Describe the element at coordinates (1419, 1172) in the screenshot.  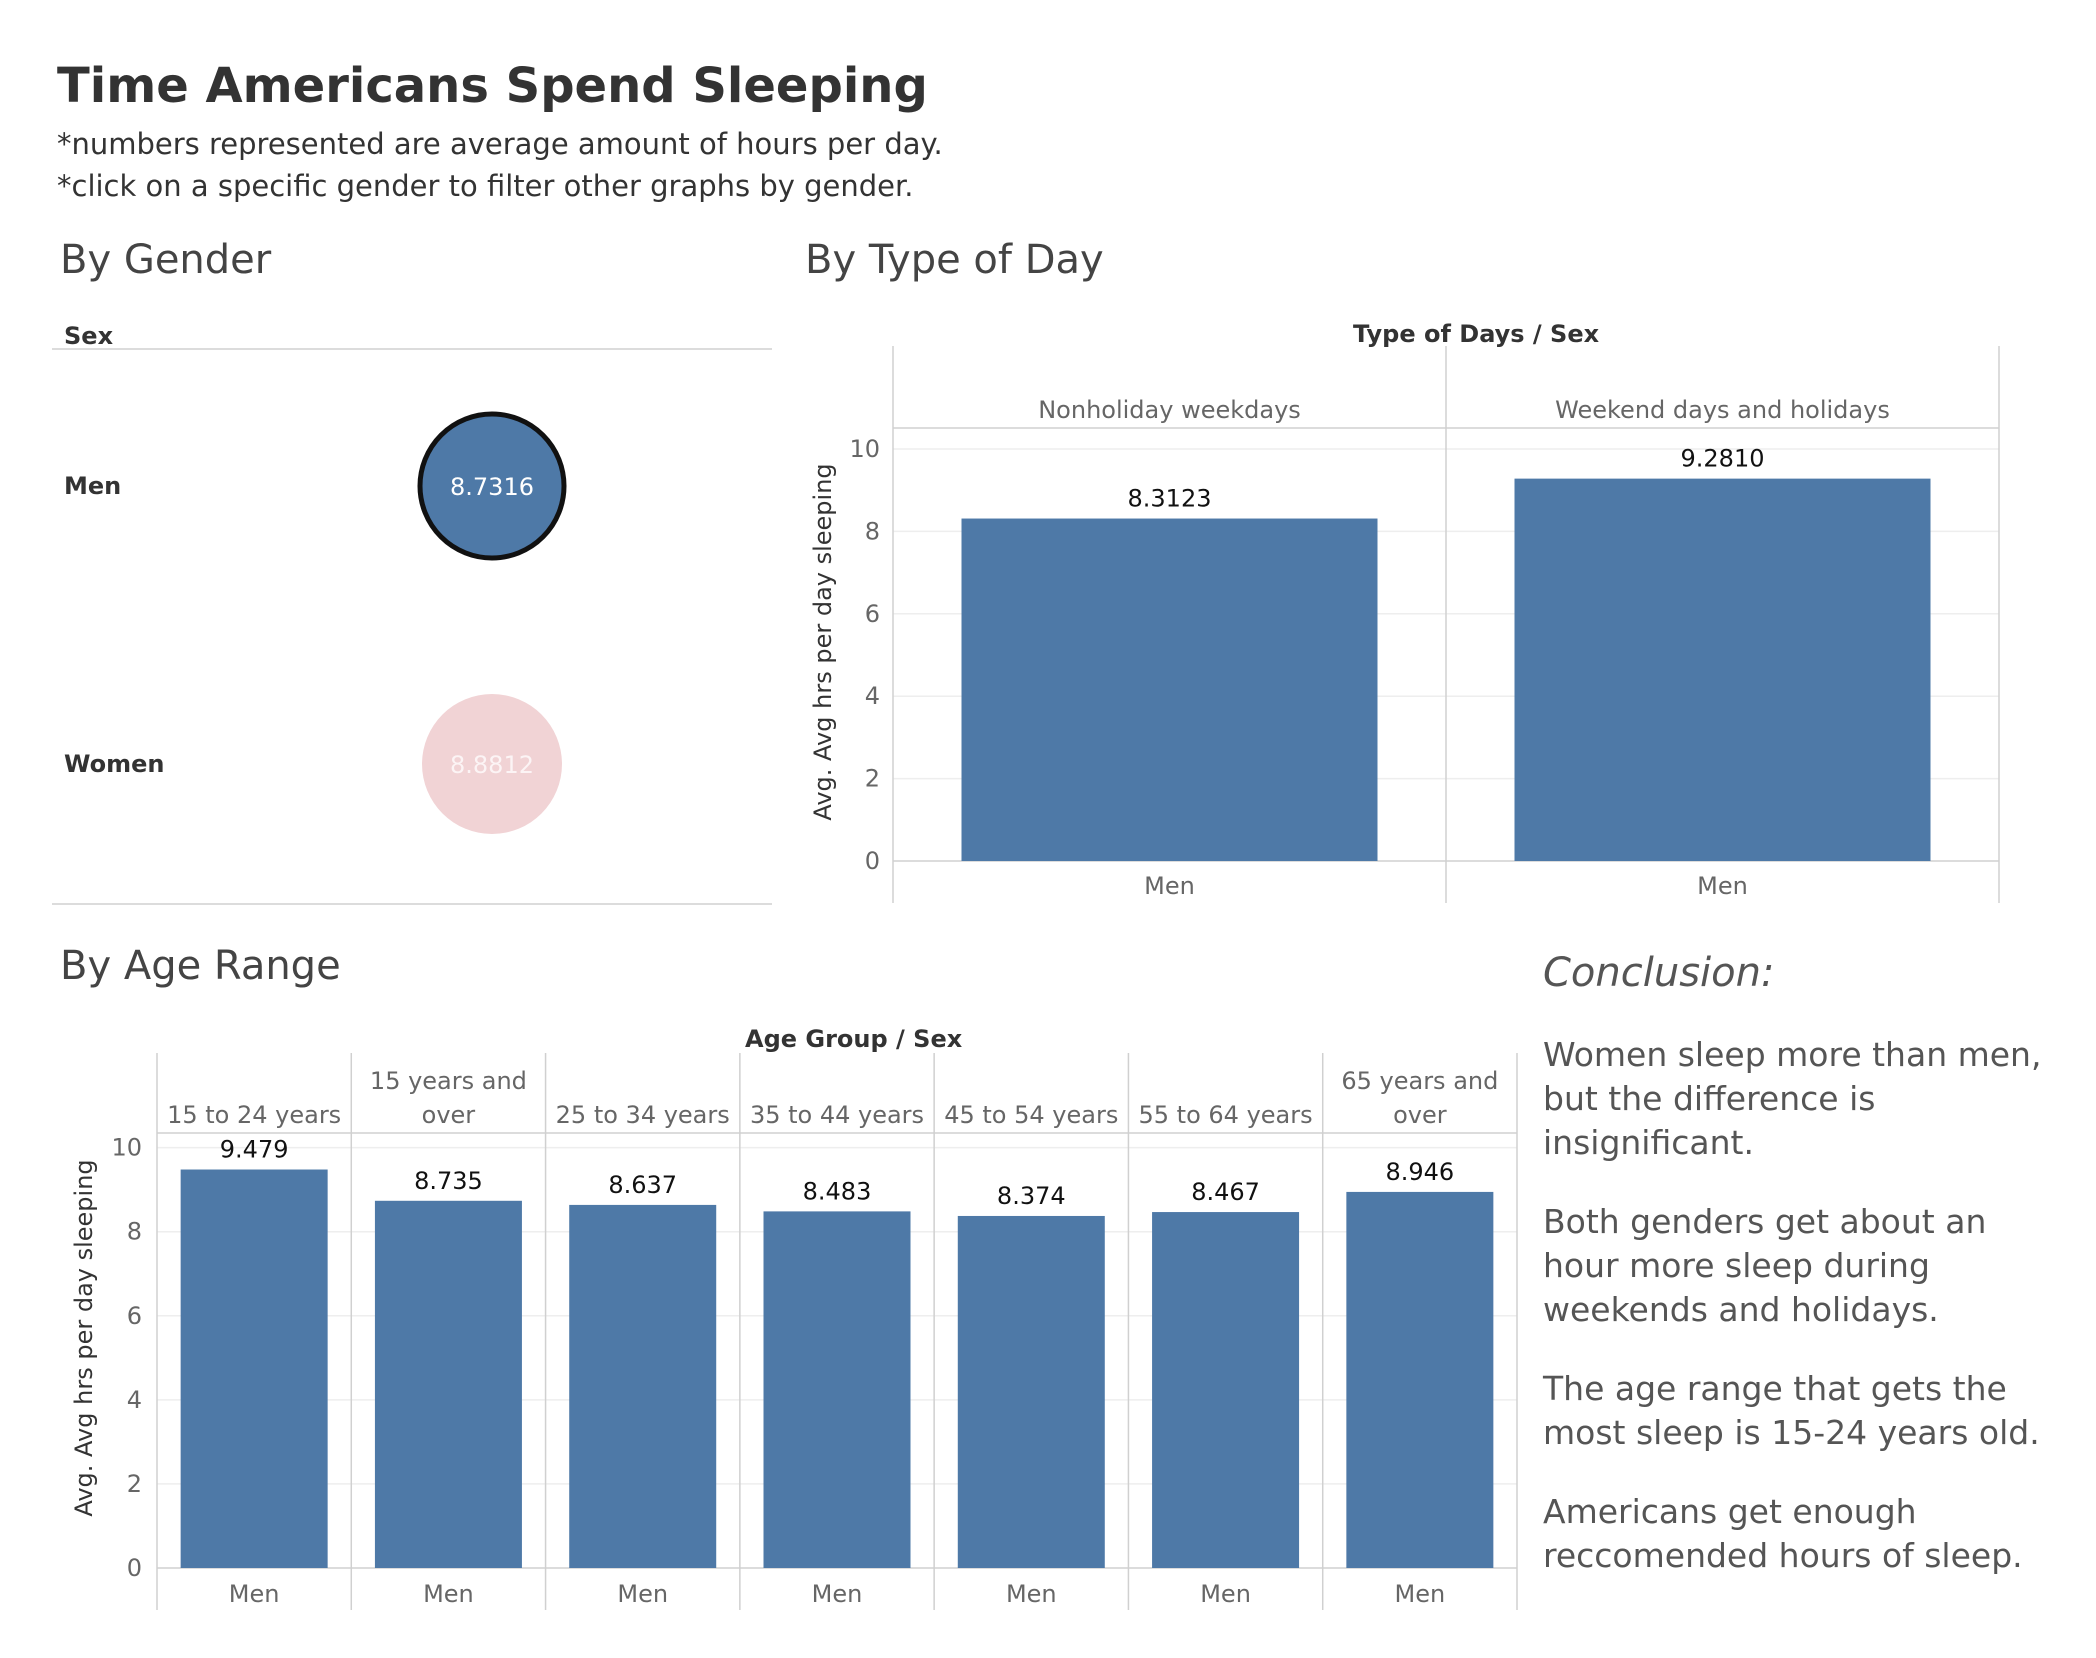
I see `age-bar-value-label: 8.946` at that location.